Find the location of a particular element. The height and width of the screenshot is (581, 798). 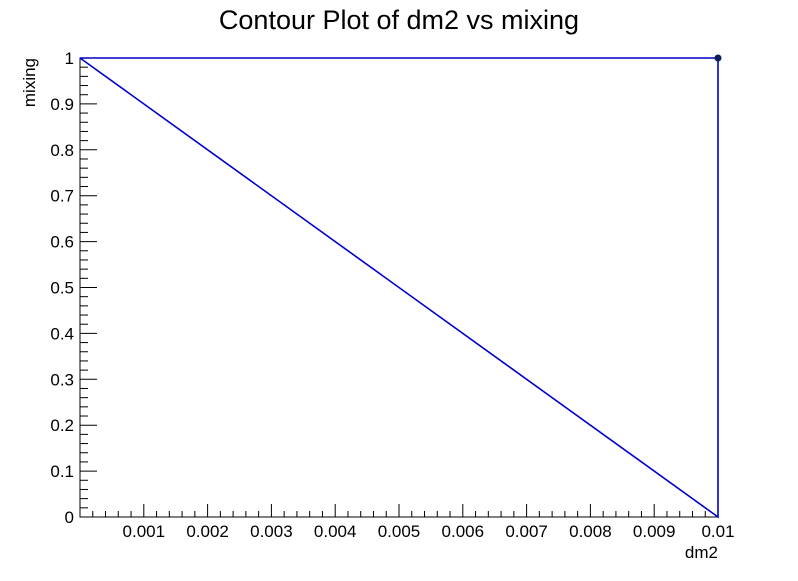

y-axis-label: mixing is located at coordinates (29, 82).